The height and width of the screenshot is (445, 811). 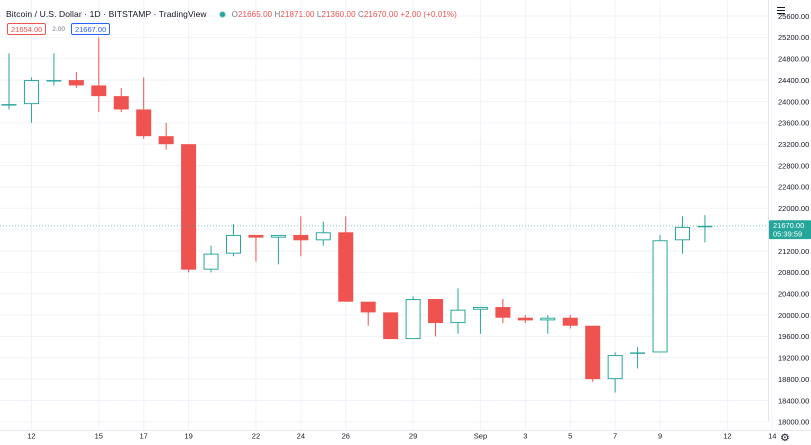 What do you see at coordinates (570, 436) in the screenshot?
I see `x-tick-label: 5` at bounding box center [570, 436].